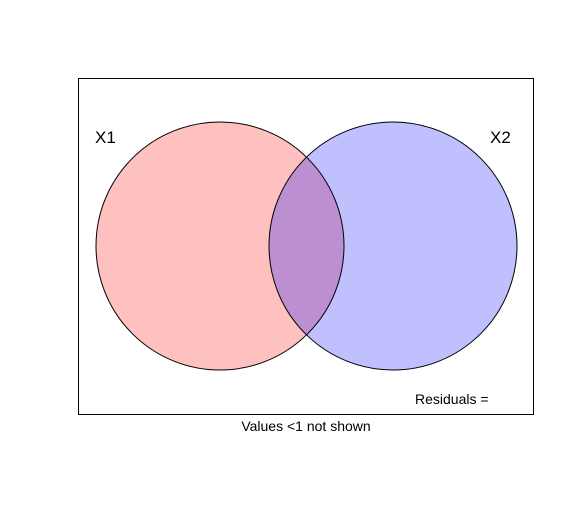  What do you see at coordinates (500, 137) in the screenshot?
I see `set-x2-label: X2` at bounding box center [500, 137].